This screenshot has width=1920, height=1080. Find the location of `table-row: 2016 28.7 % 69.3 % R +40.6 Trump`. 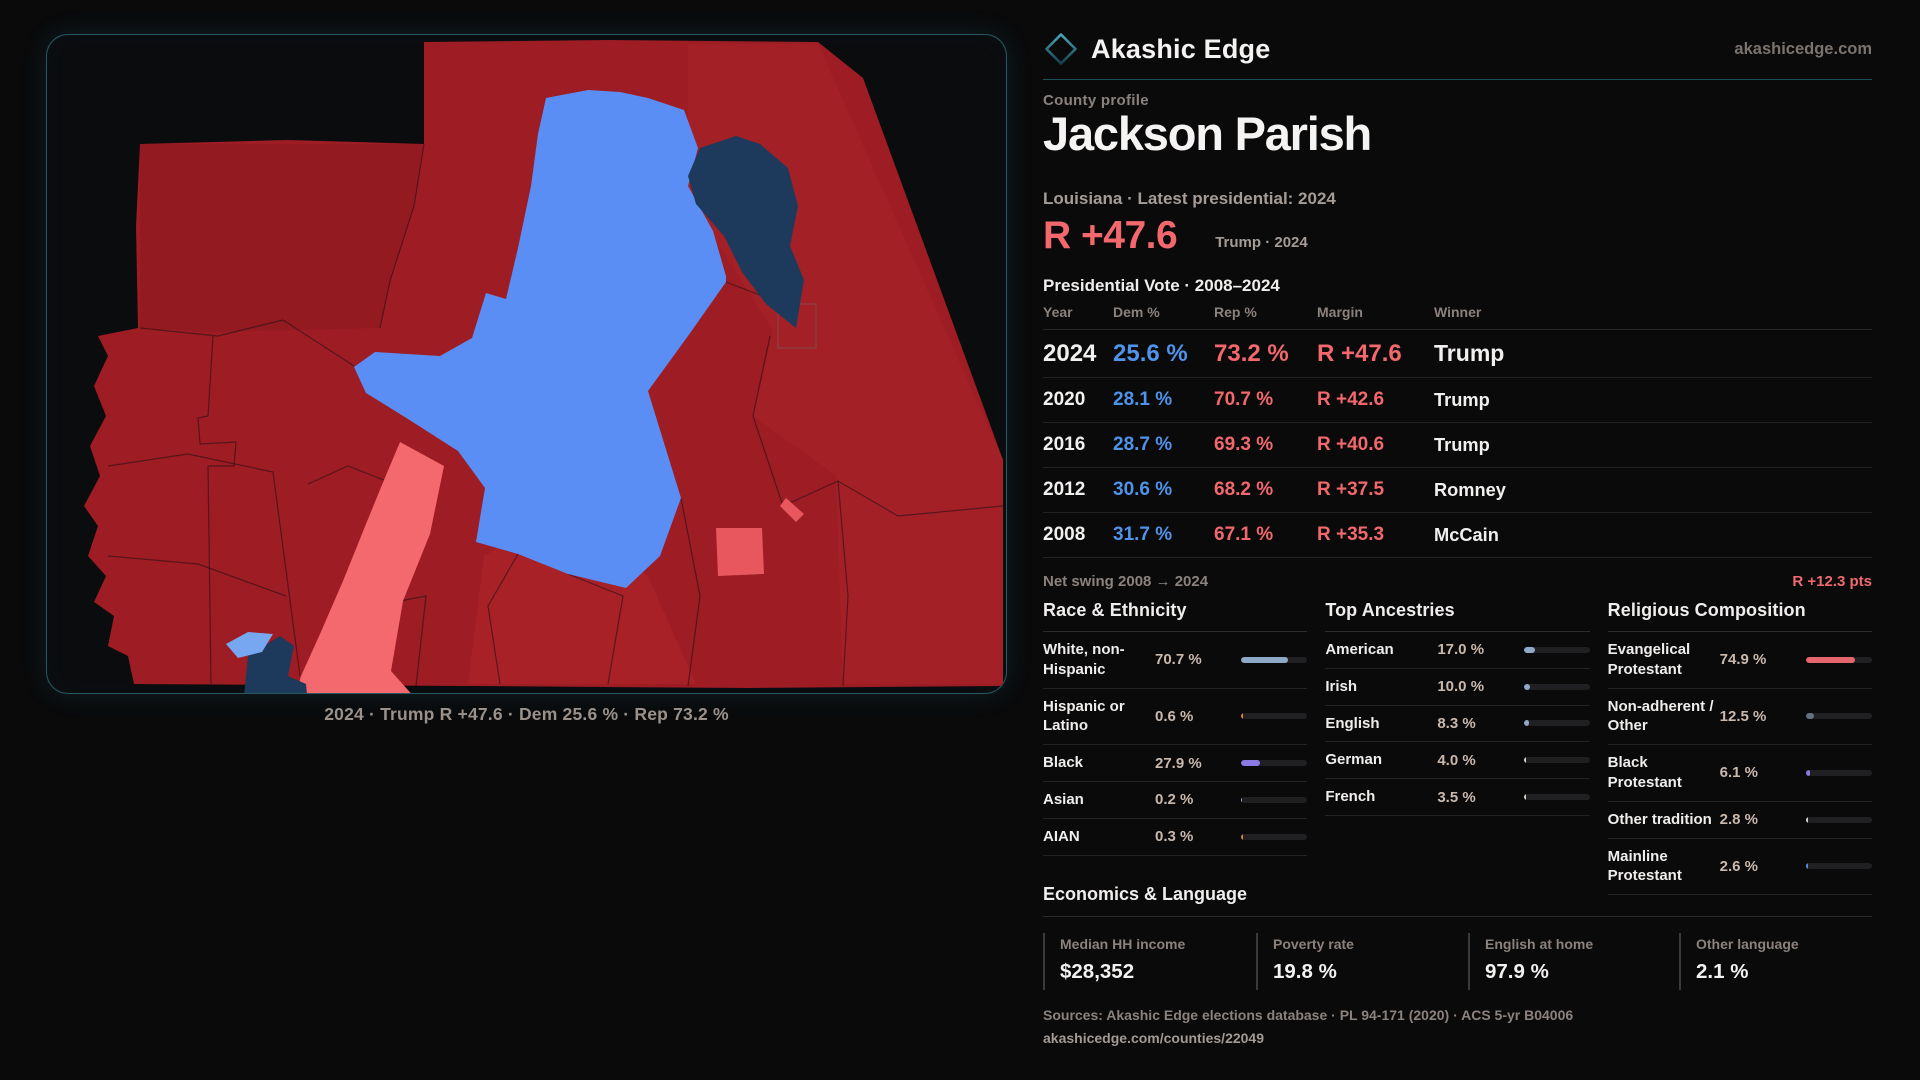

table-row: 2016 28.7 % 69.3 % R +40.6 Trump is located at coordinates (1457, 445).